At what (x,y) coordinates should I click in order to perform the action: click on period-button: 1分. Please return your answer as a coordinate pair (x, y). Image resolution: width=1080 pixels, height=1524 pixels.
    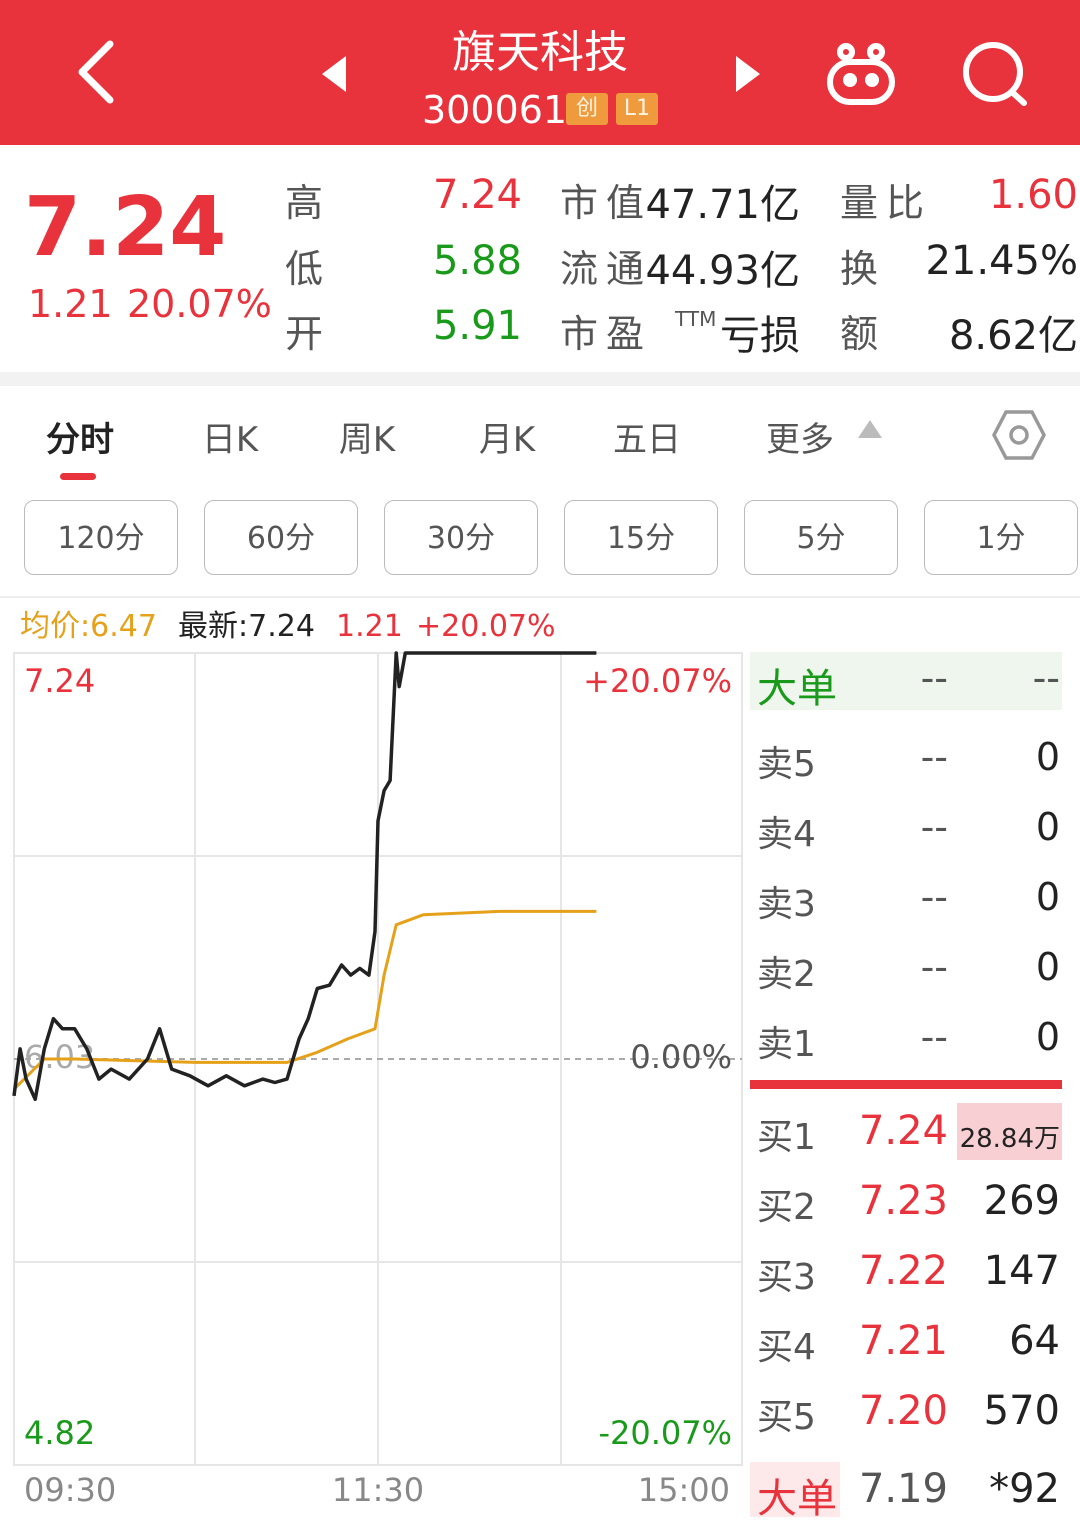
    Looking at the image, I should click on (1001, 537).